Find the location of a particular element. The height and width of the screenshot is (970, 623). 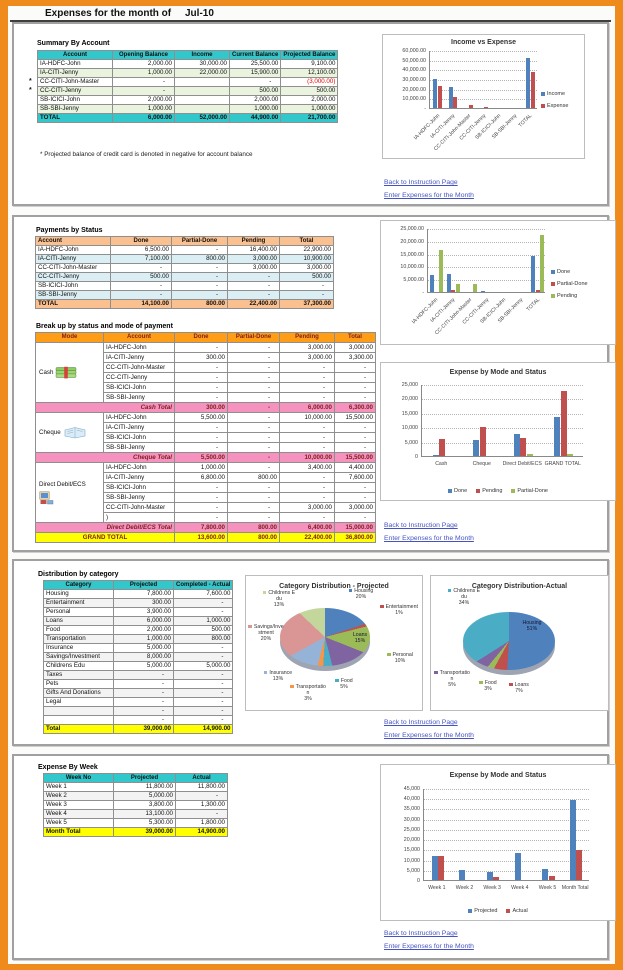

legend-item: Pending is located at coordinates (564, 296).